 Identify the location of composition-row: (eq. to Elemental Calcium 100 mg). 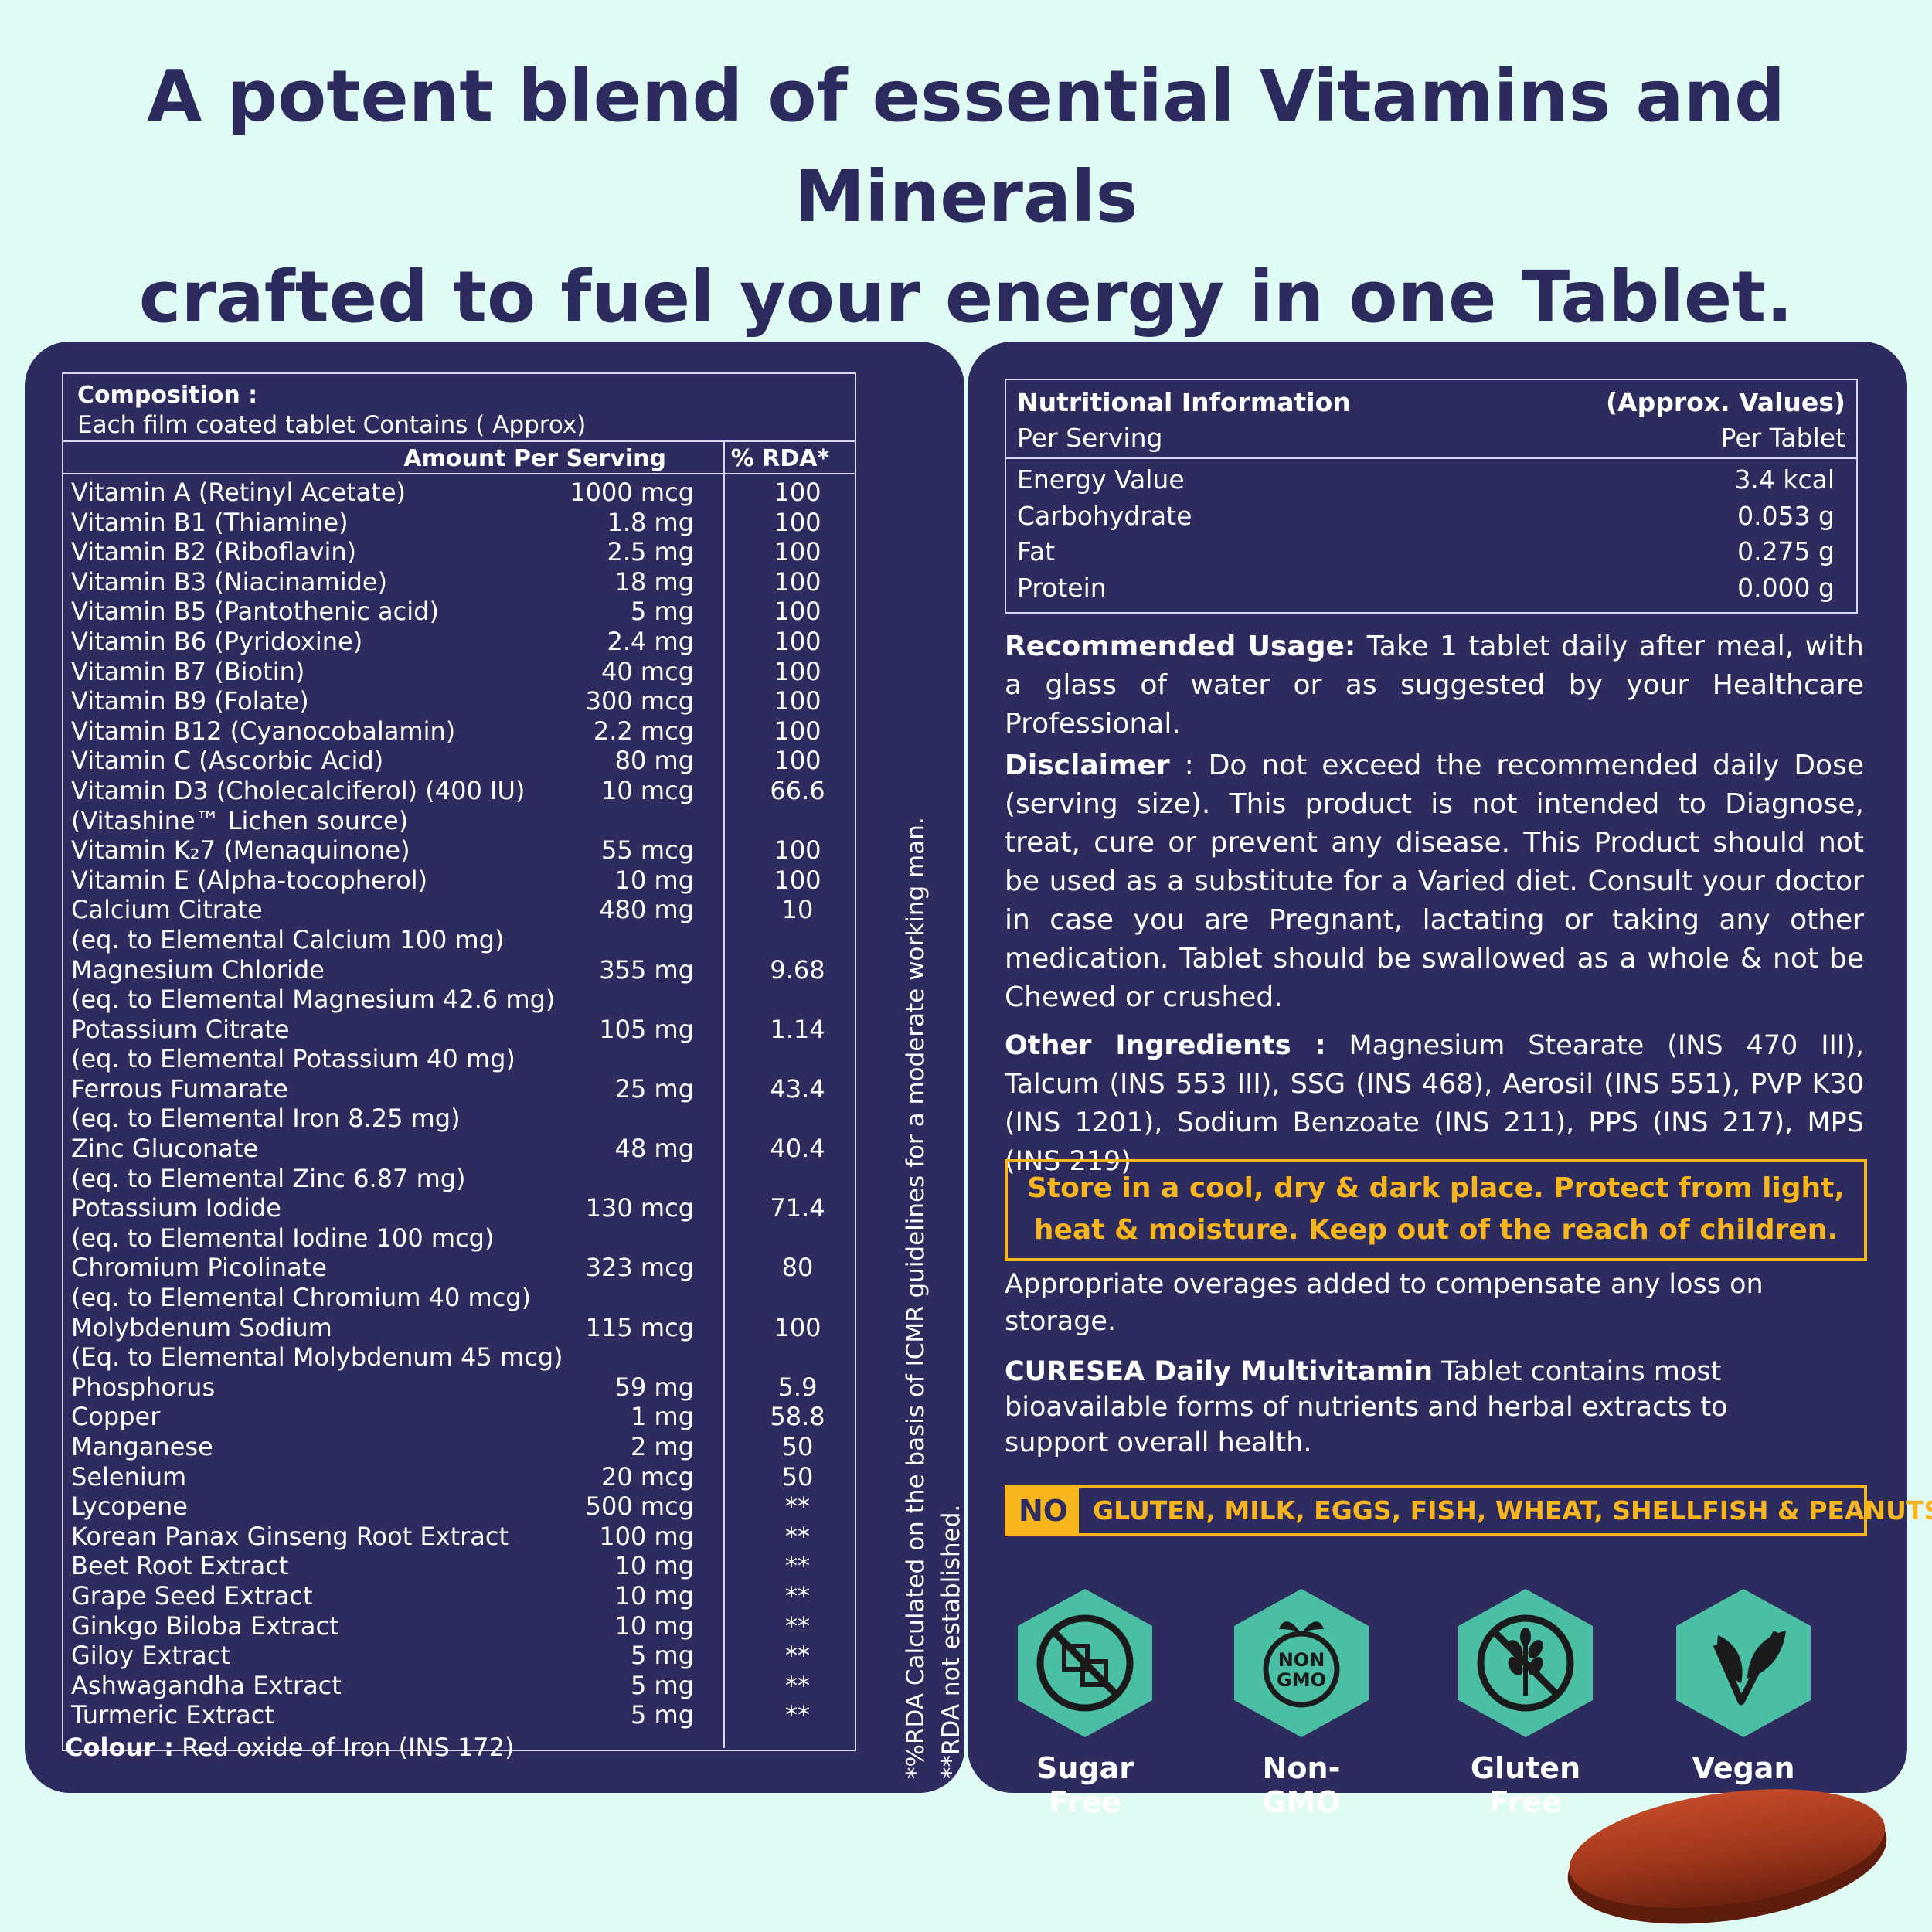
(461, 940).